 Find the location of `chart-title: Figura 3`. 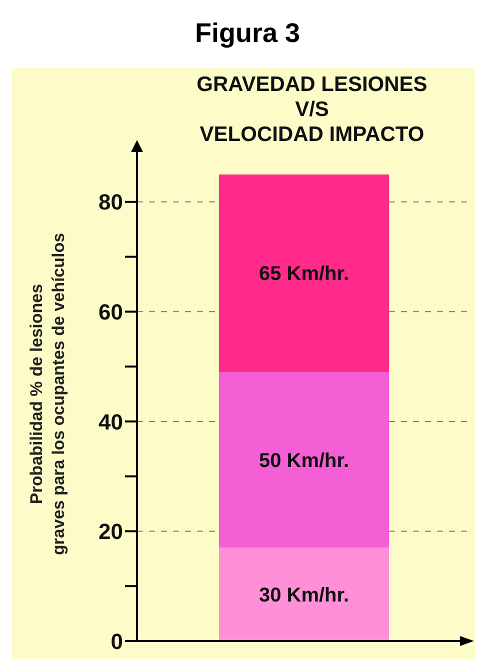

chart-title: Figura 3 is located at coordinates (248, 33).